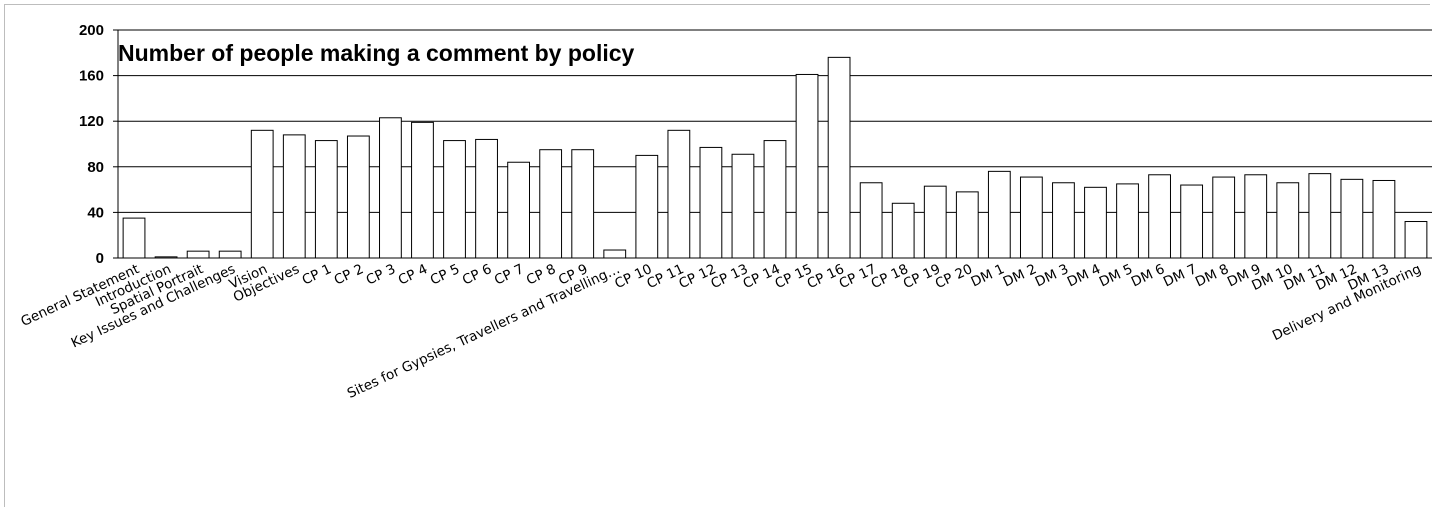  I want to click on y-tick-label: 0, so click(100, 258).